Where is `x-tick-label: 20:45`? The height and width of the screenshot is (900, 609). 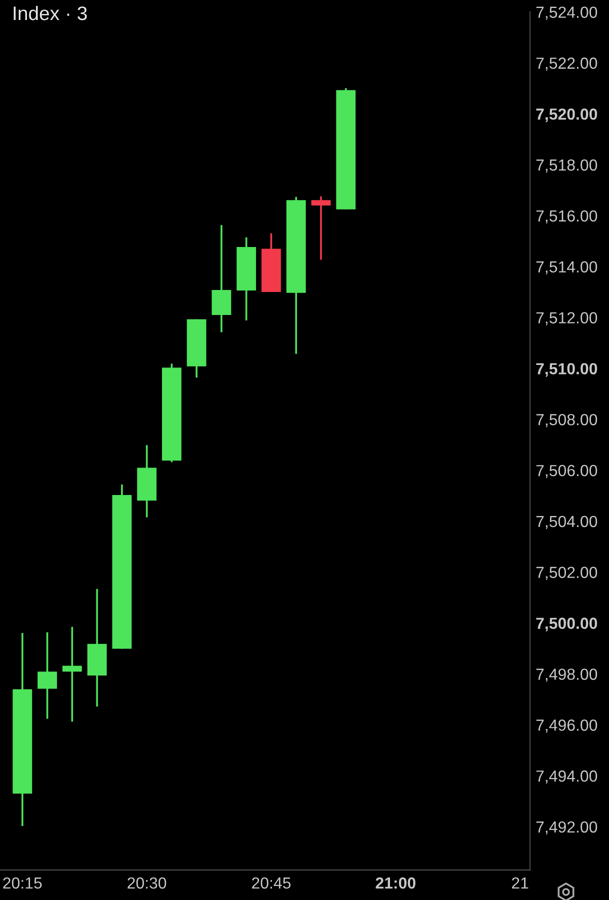
x-tick-label: 20:45 is located at coordinates (271, 883).